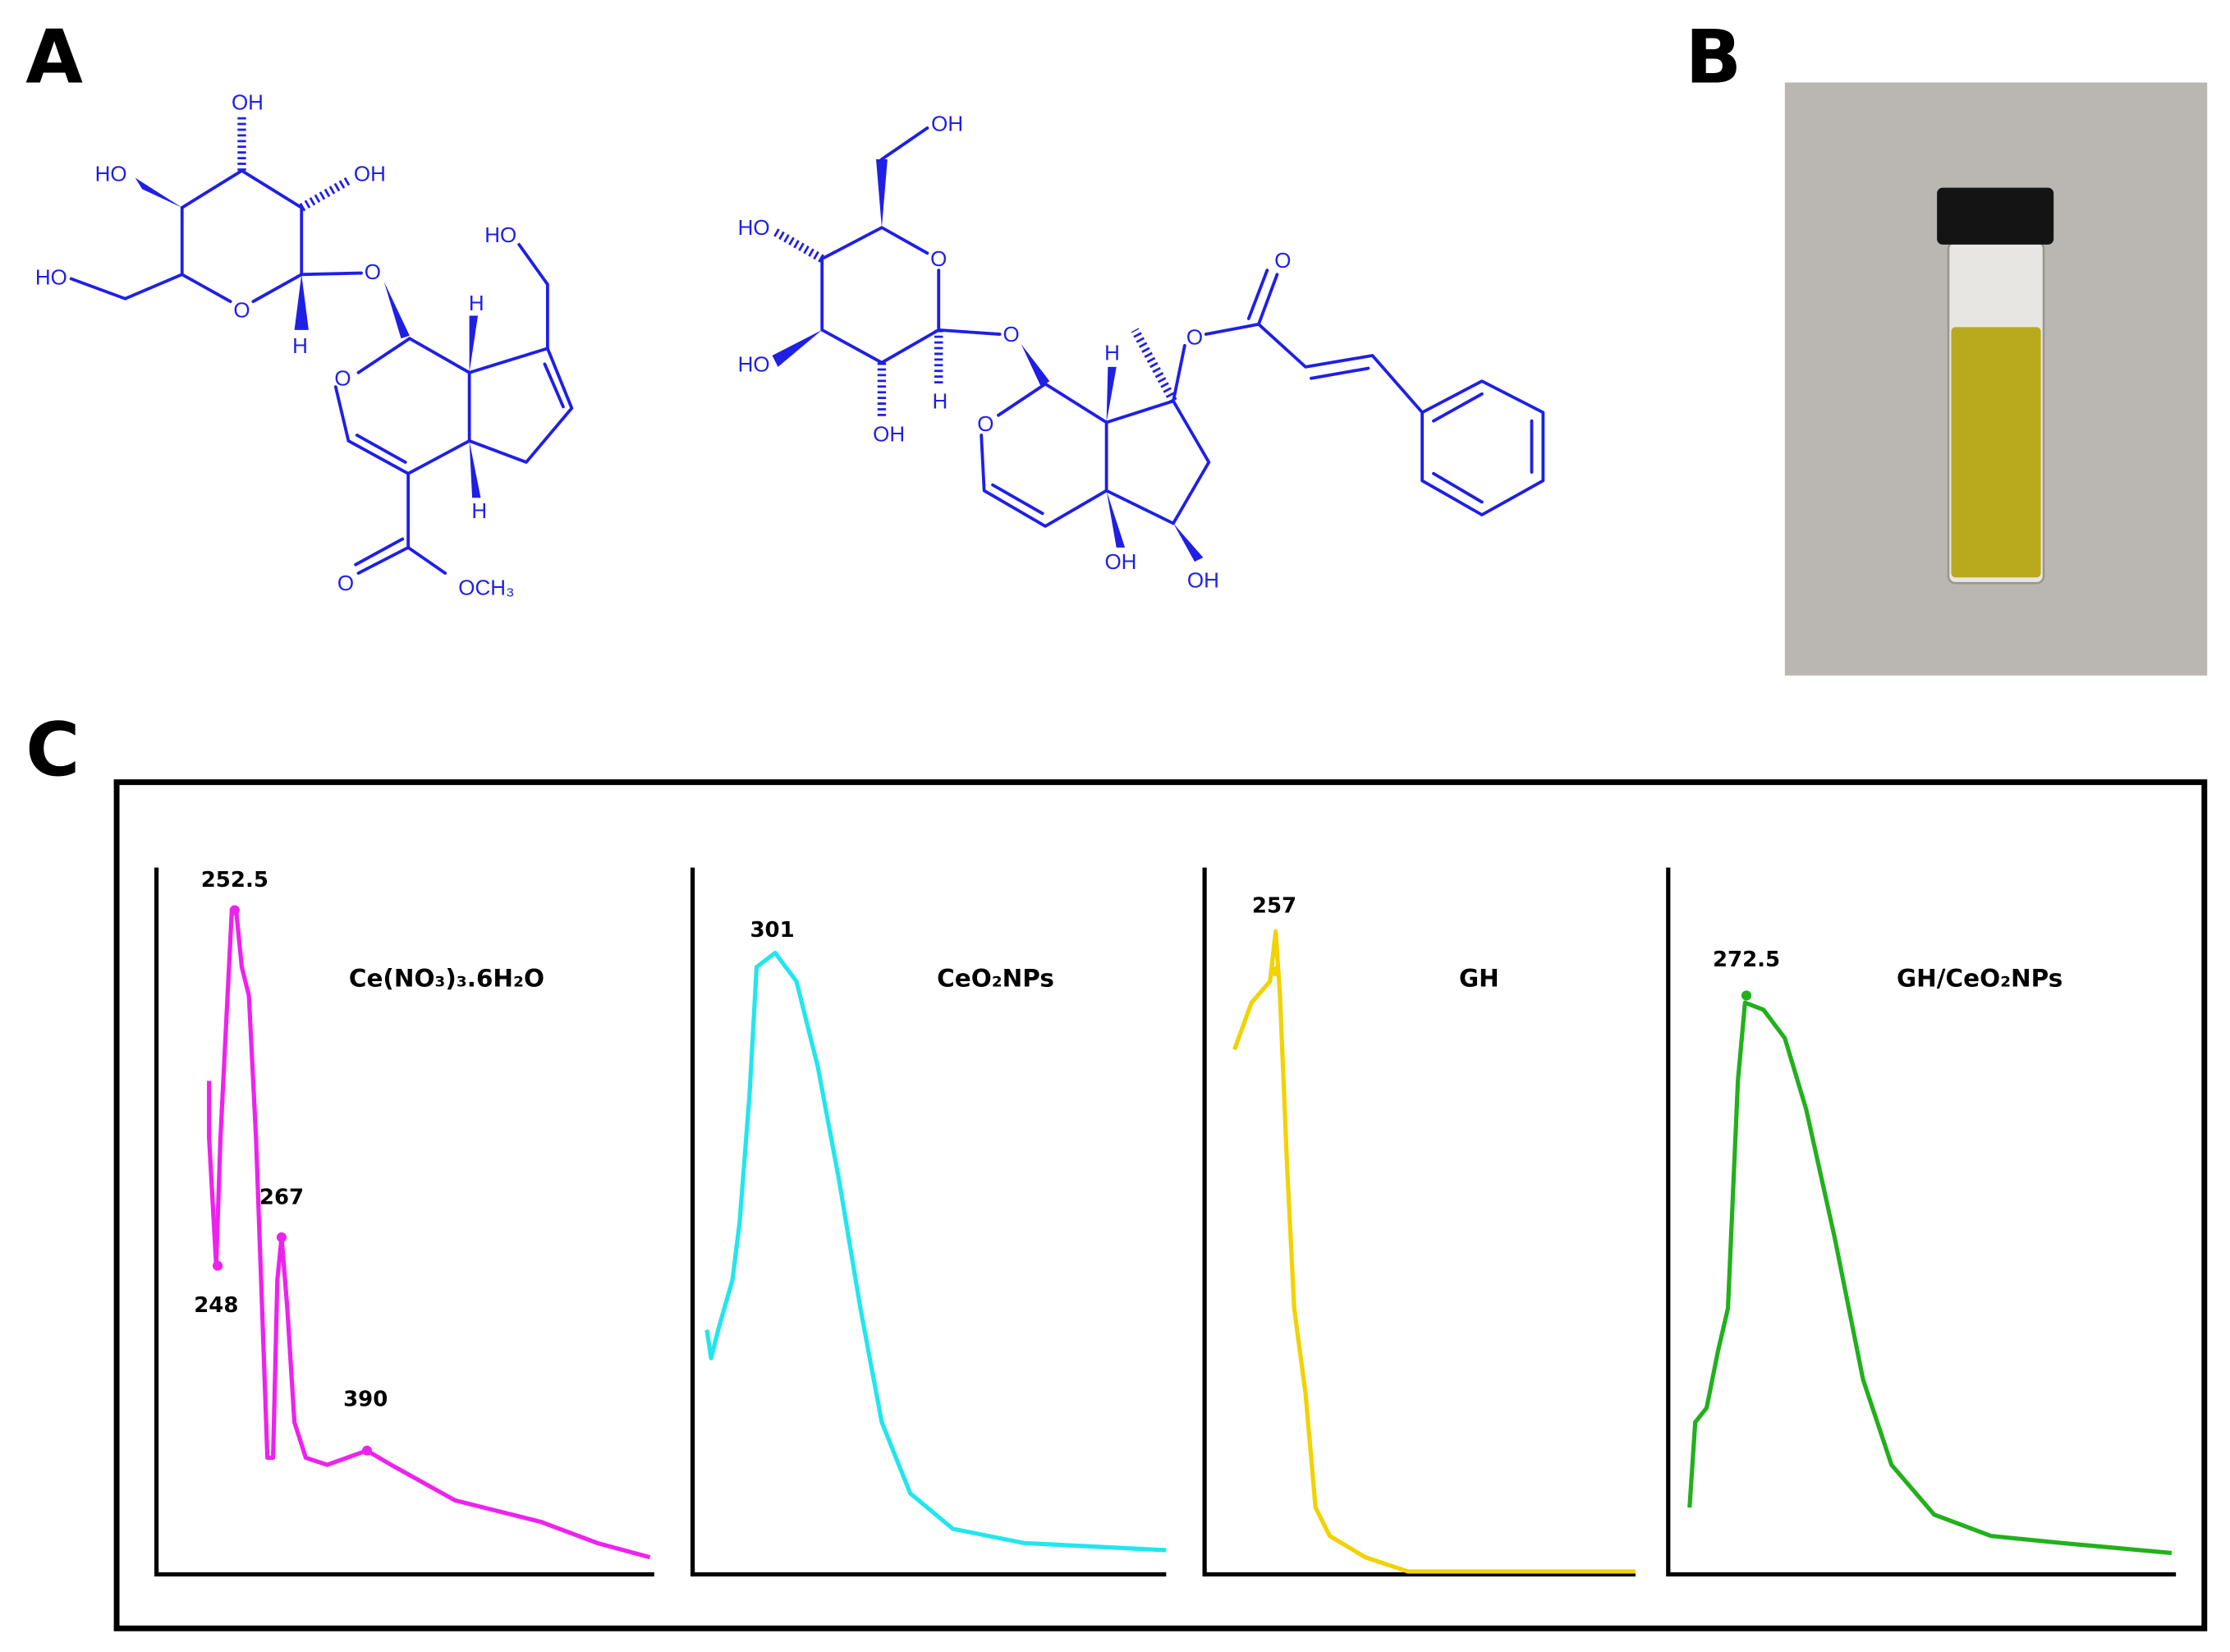 The width and height of the screenshot is (2230, 1652). I want to click on peak-label: 252.5, so click(234, 881).